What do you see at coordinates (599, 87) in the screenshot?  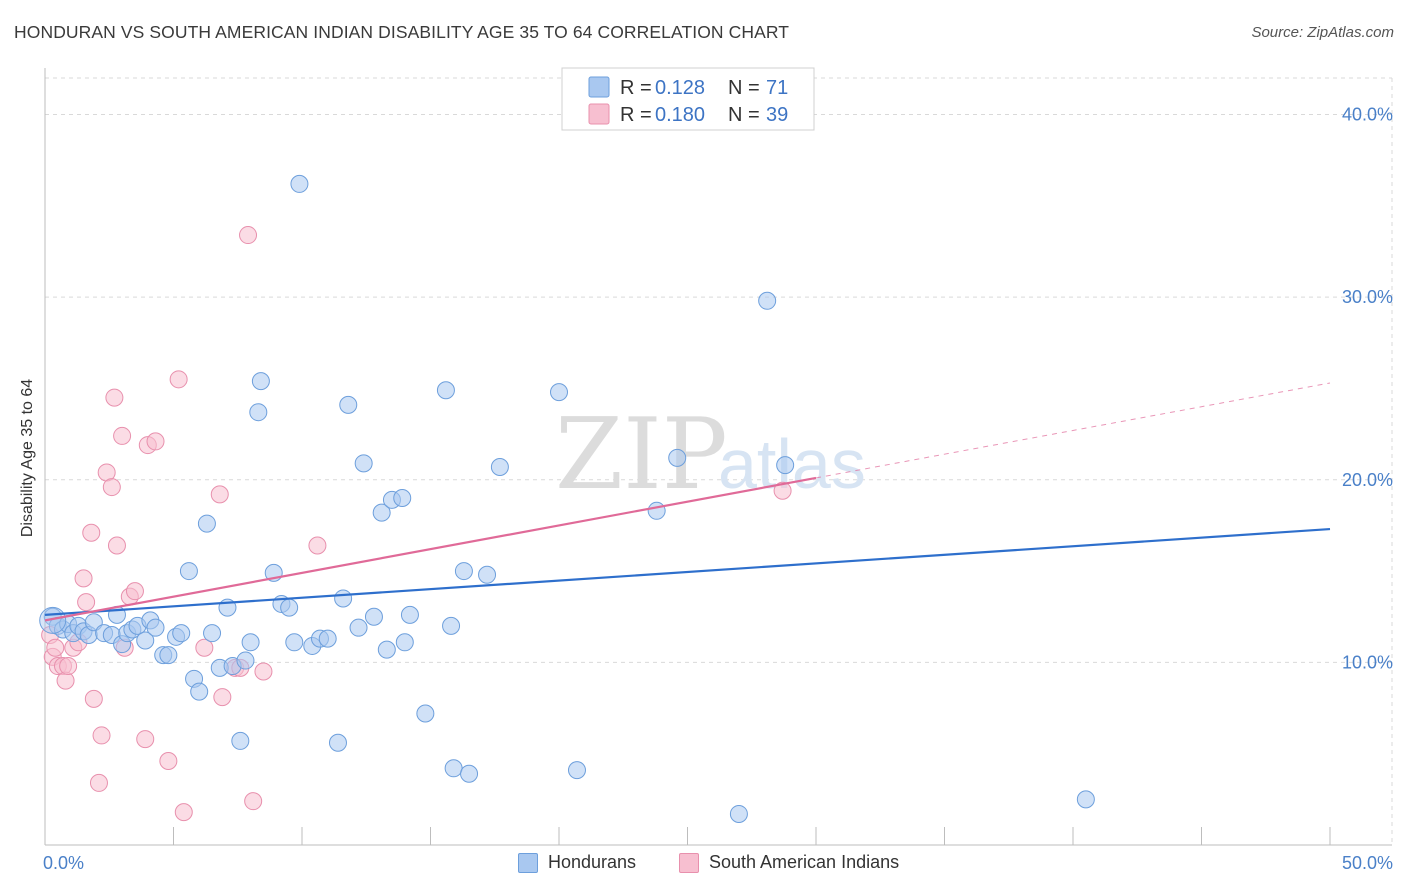 I see `legend-swatch-hondurans` at bounding box center [599, 87].